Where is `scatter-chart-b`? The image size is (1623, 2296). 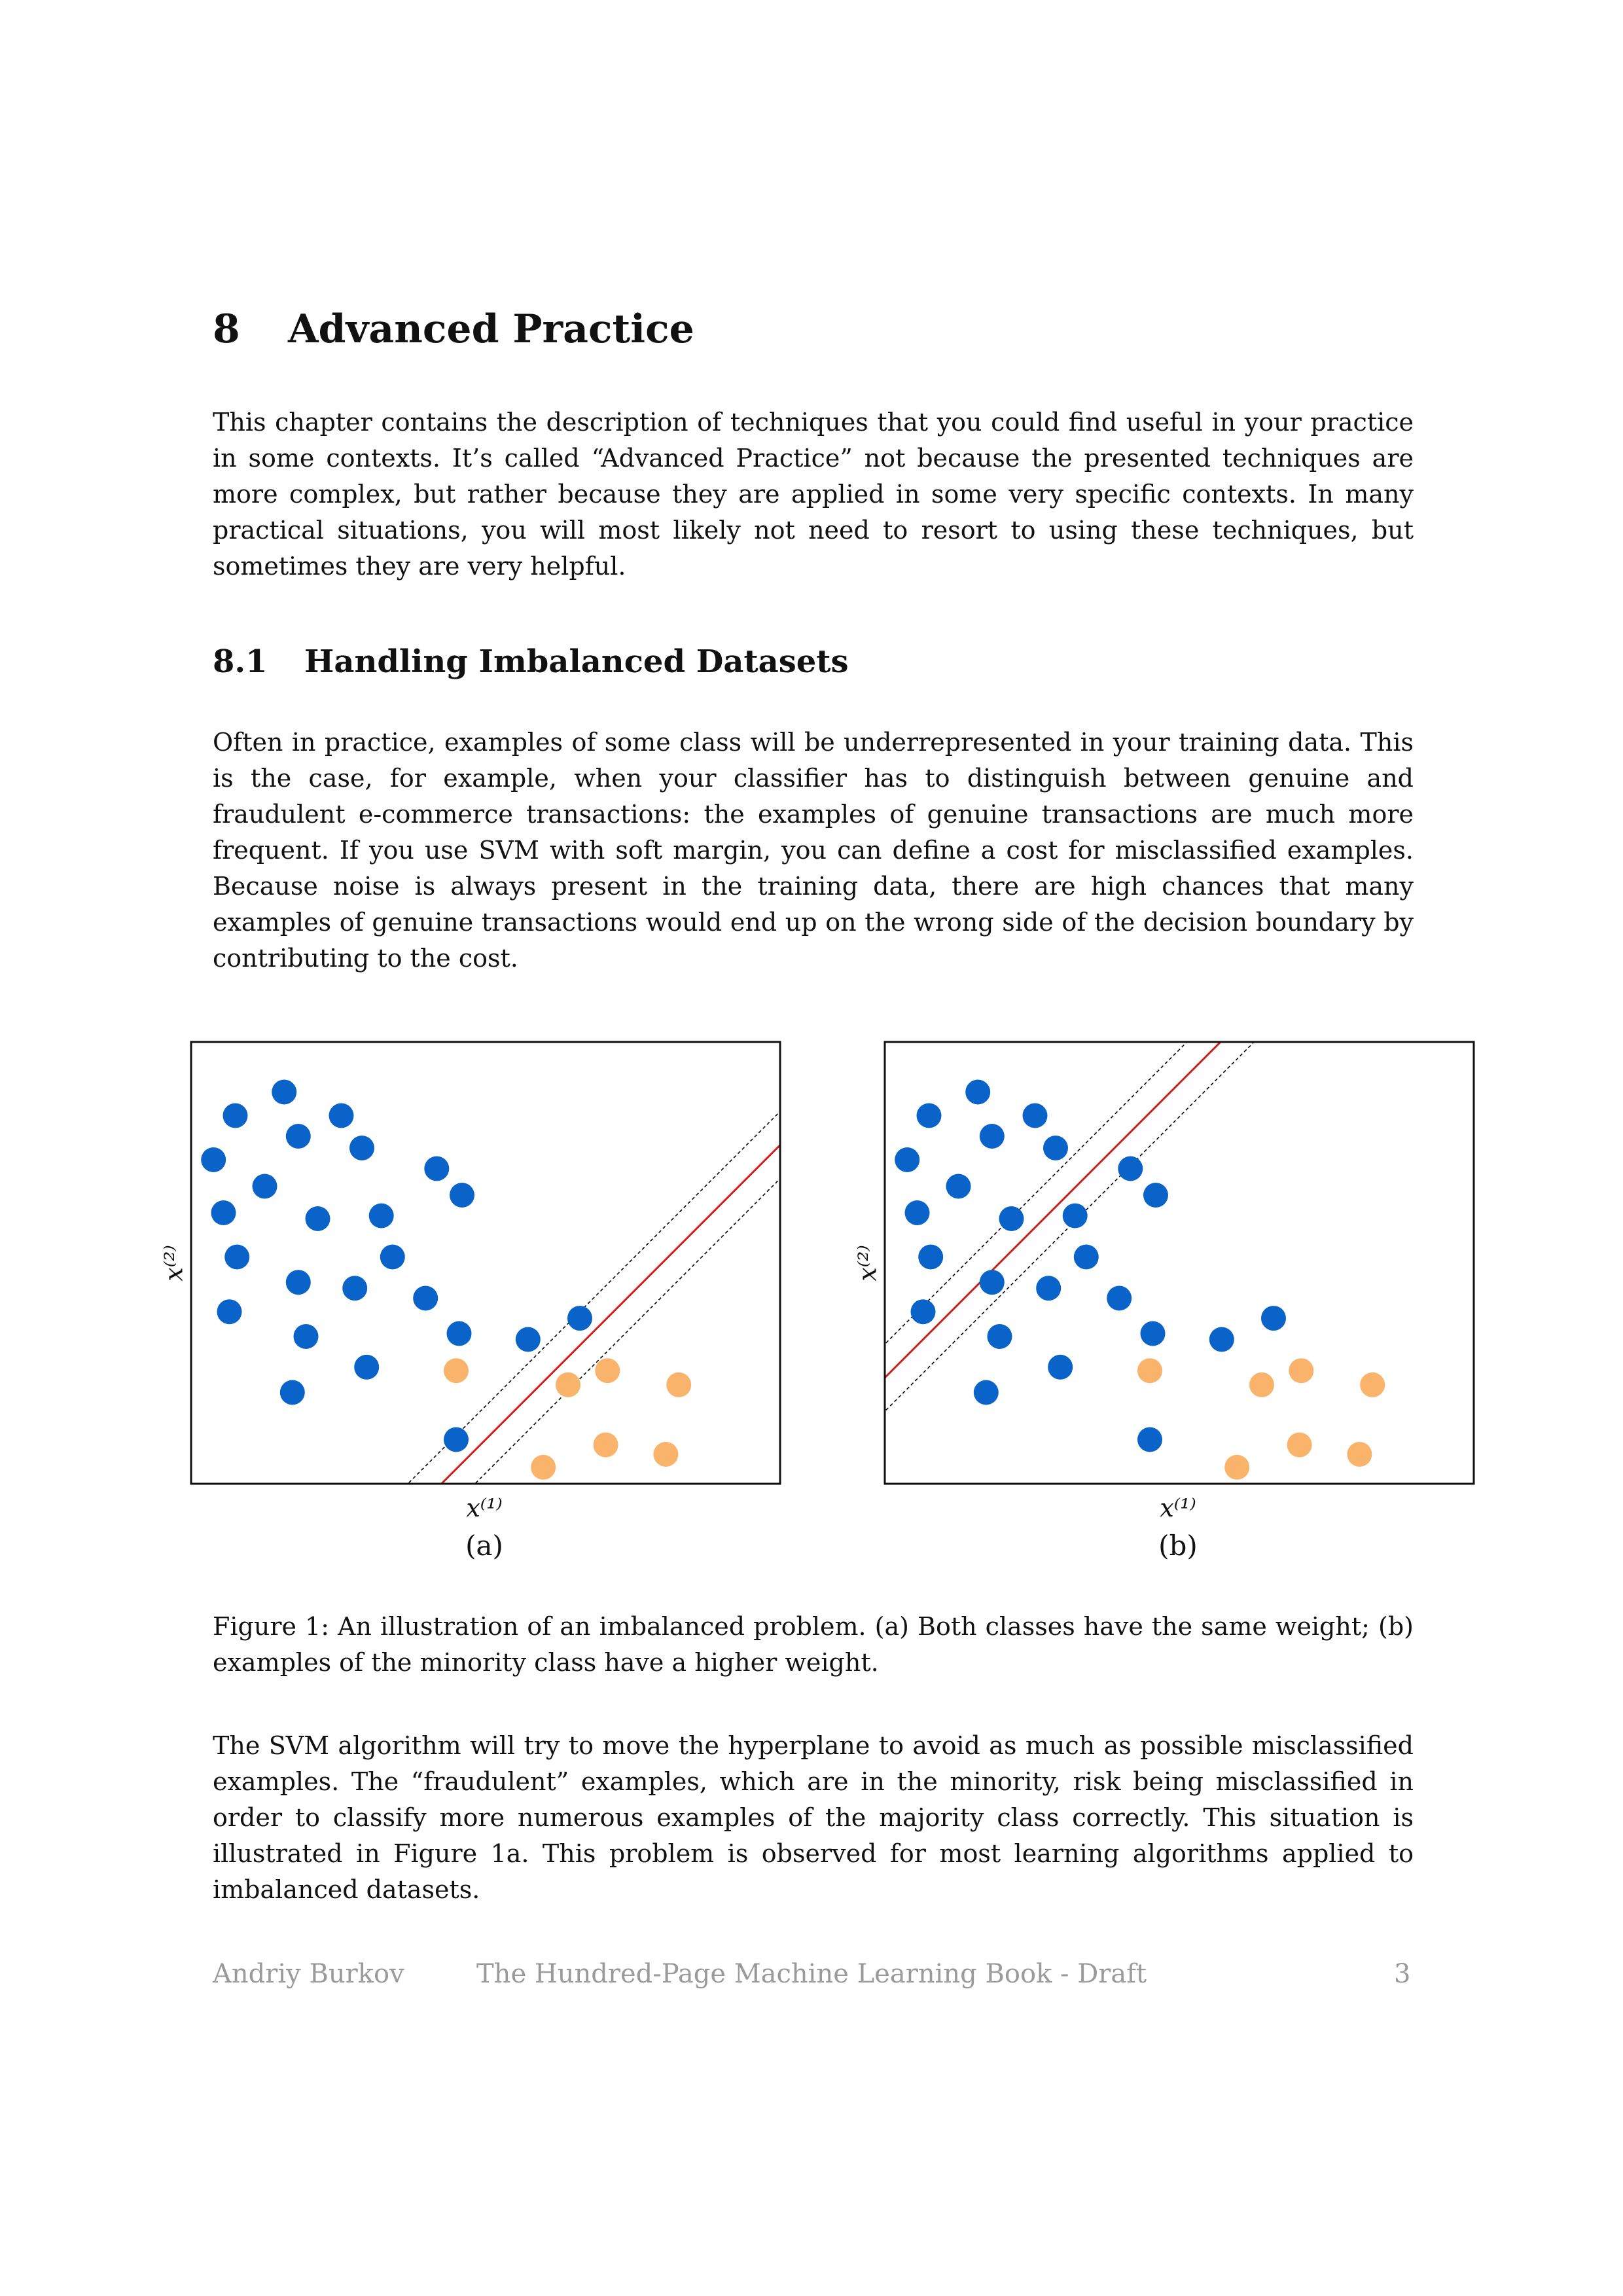
scatter-chart-b is located at coordinates (1179, 1263).